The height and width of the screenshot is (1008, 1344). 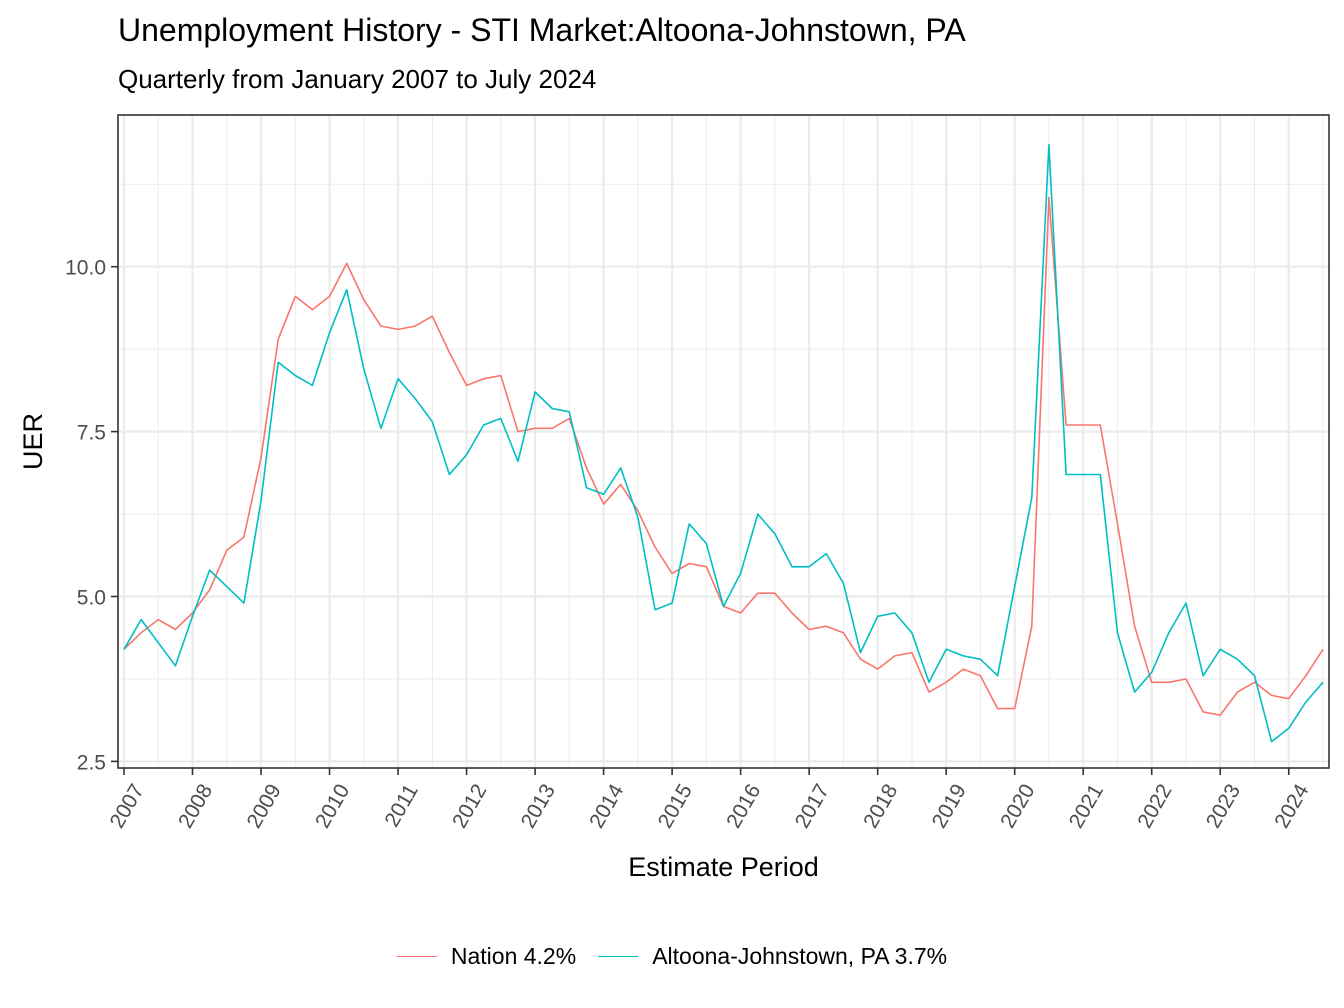 What do you see at coordinates (401, 805) in the screenshot?
I see `x-tick-label: 2011` at bounding box center [401, 805].